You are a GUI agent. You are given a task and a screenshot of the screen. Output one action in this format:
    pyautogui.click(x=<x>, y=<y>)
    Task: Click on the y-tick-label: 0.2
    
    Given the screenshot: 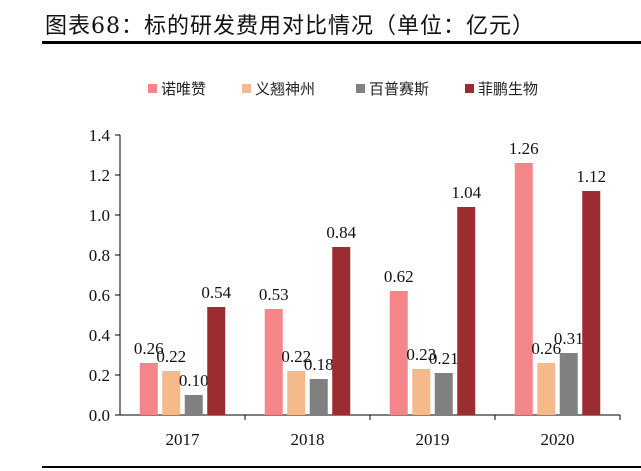 What is the action you would take?
    pyautogui.click(x=99, y=375)
    